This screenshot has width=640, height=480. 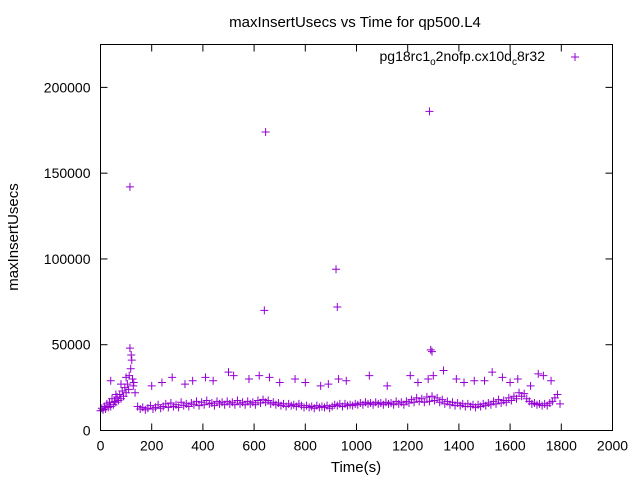 I want to click on chart-title: maxInsertUsecs vs Time for qp500.L4, so click(x=355, y=22).